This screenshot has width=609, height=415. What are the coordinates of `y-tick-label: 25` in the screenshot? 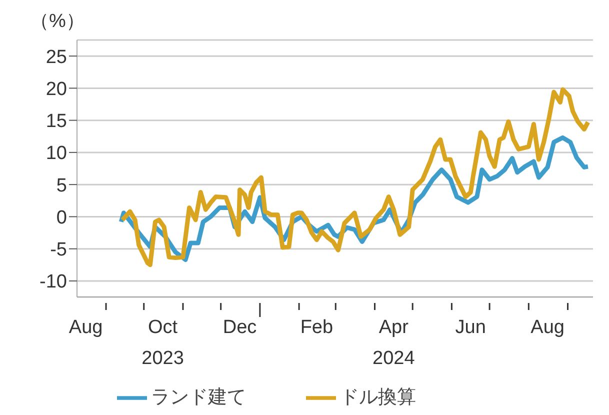 It's located at (56, 57).